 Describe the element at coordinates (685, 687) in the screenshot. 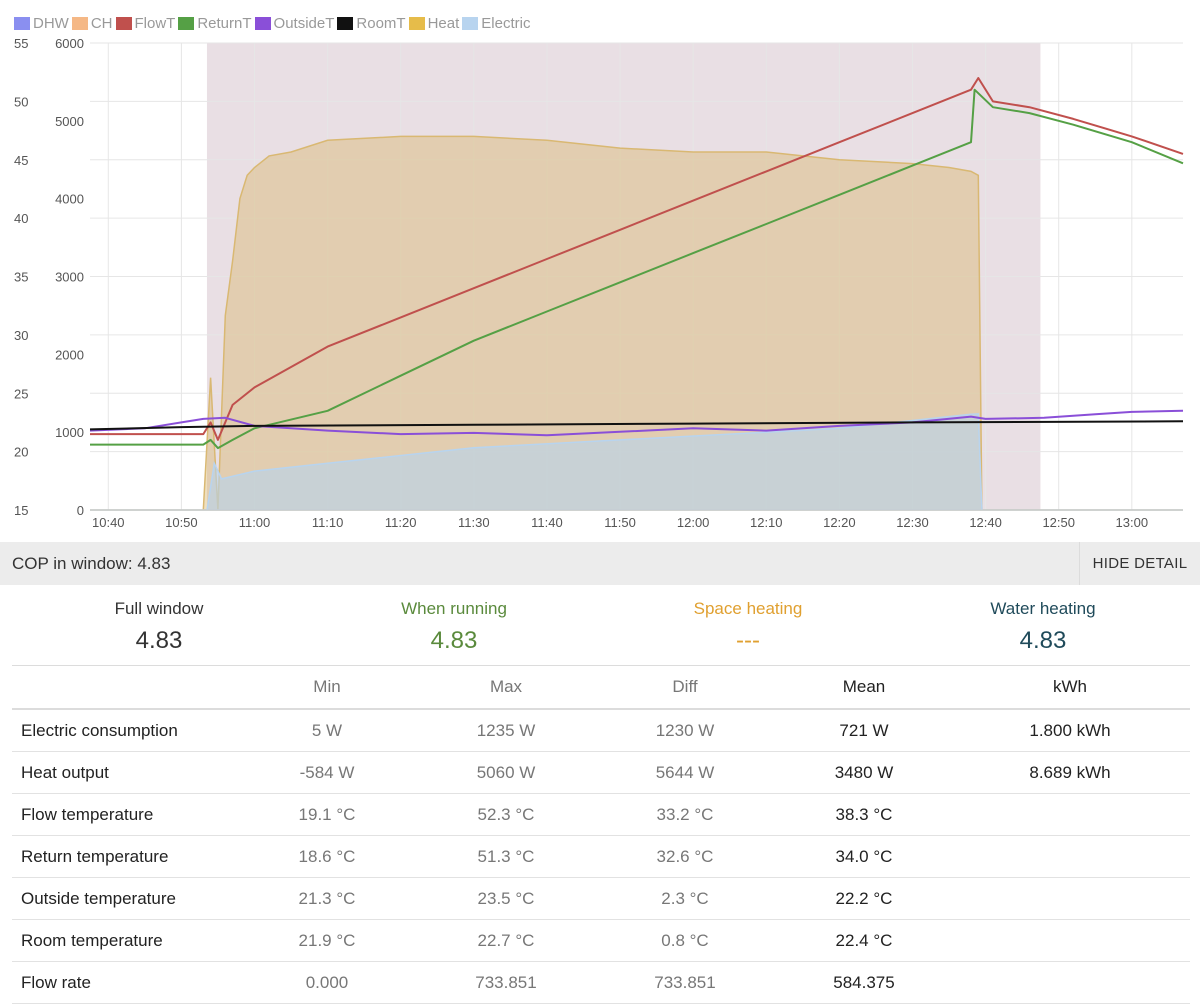

I see `header-cell: Diff` at that location.